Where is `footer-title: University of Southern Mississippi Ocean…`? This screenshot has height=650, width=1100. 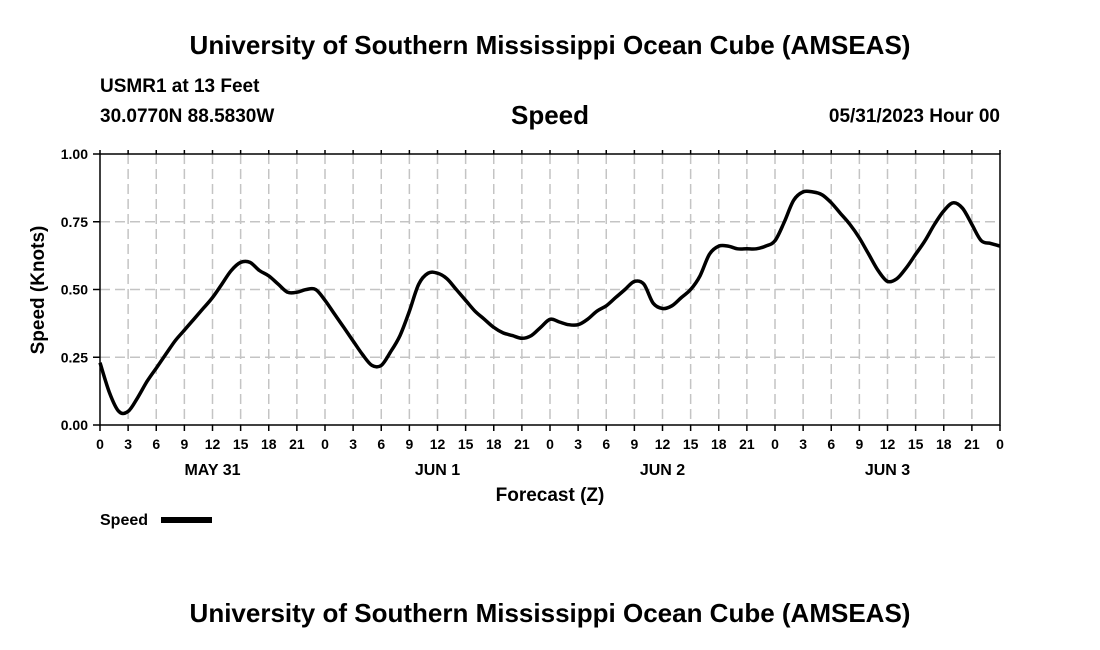 footer-title: University of Southern Mississippi Ocean… is located at coordinates (550, 613).